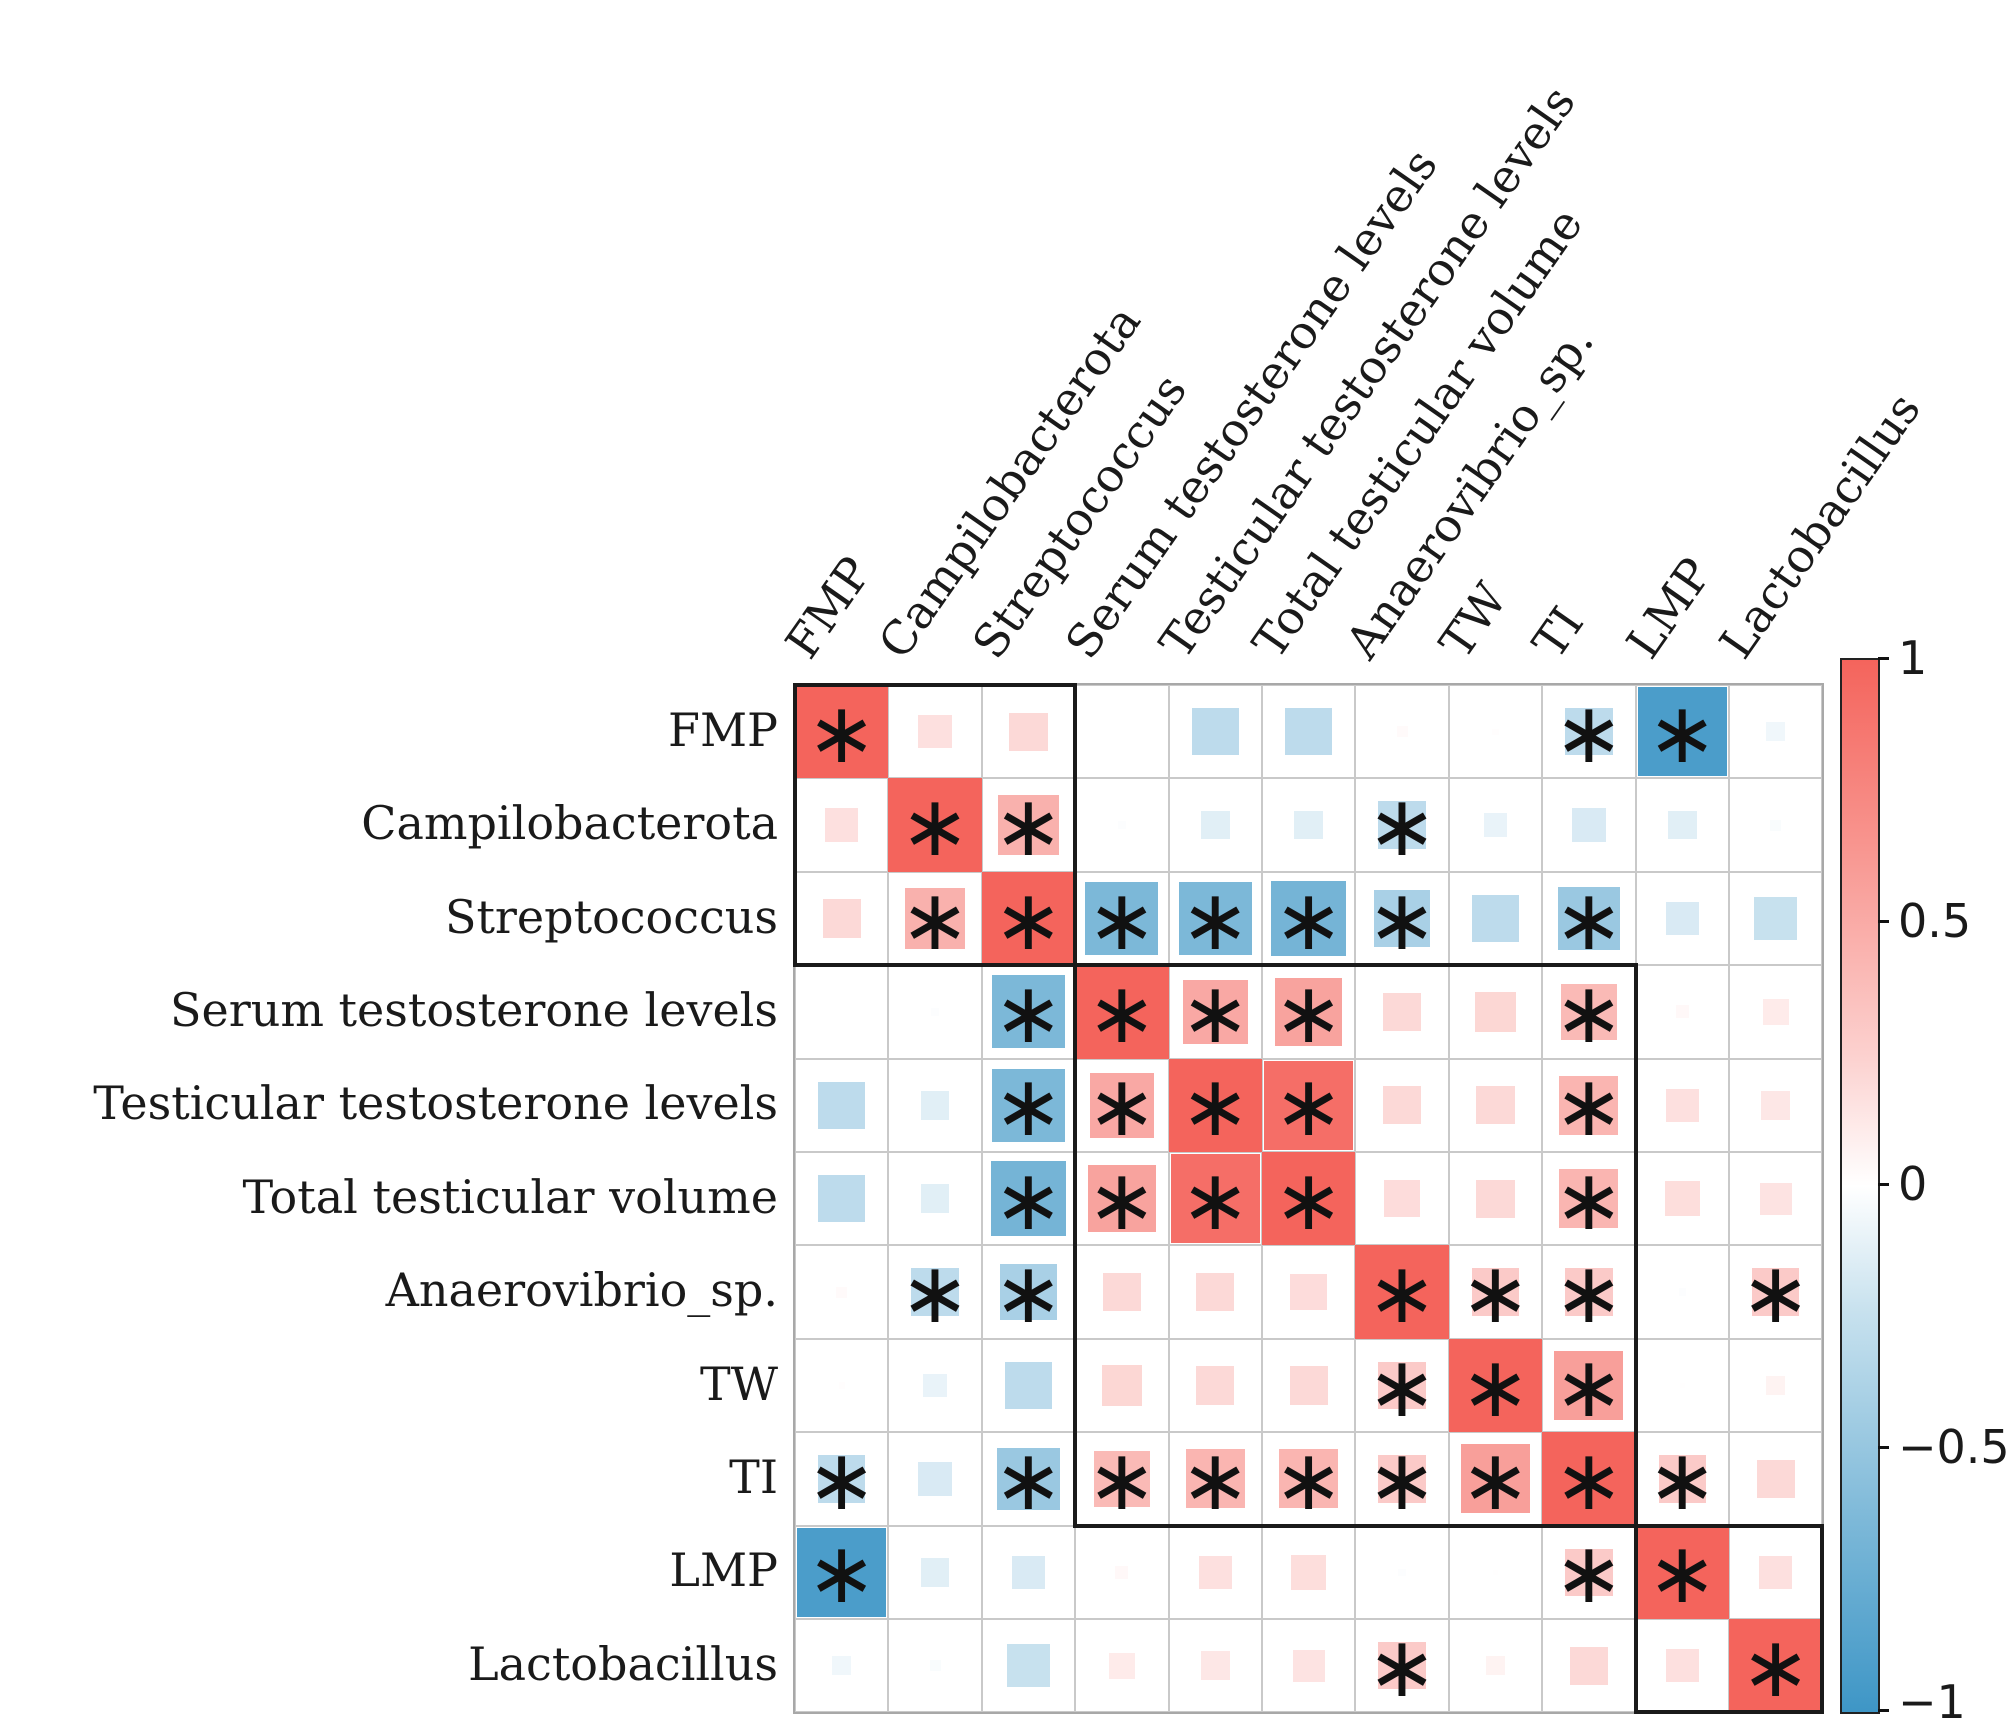  I want to click on row-label: Anaerovibrio_sp., so click(581, 1290).